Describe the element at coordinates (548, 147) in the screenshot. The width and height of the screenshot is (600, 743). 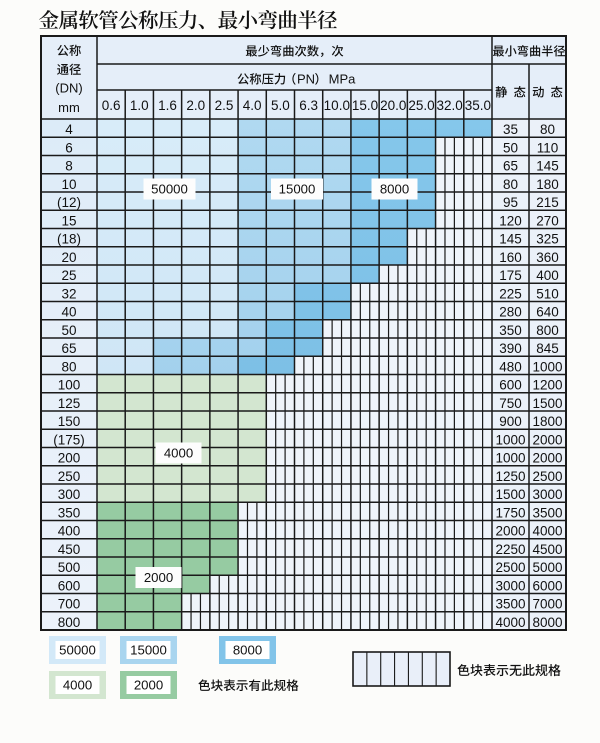
I see `svg-text: 110` at that location.